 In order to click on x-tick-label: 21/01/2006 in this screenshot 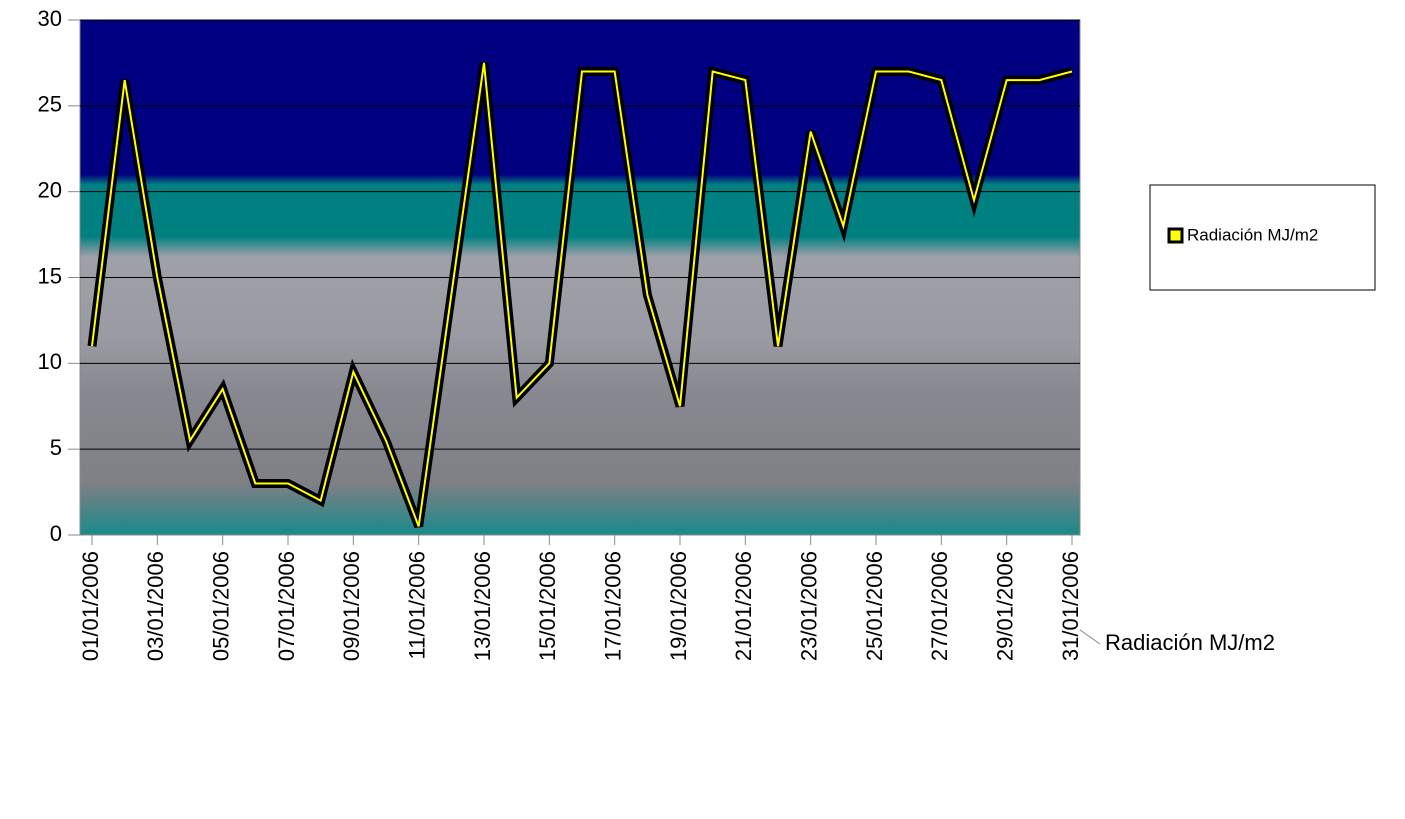, I will do `click(743, 606)`.